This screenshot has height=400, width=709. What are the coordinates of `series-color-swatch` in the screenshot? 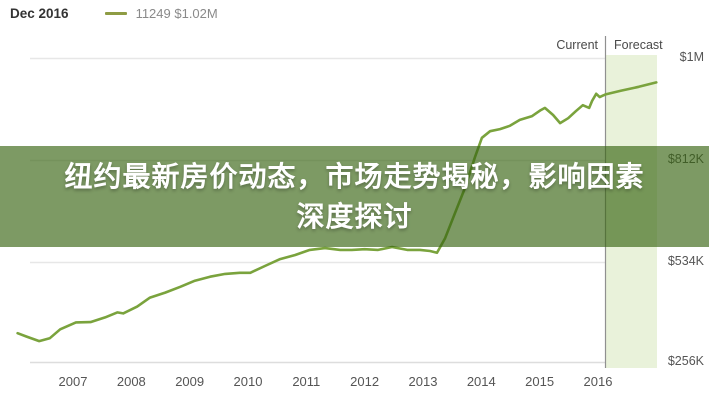 It's located at (115, 13).